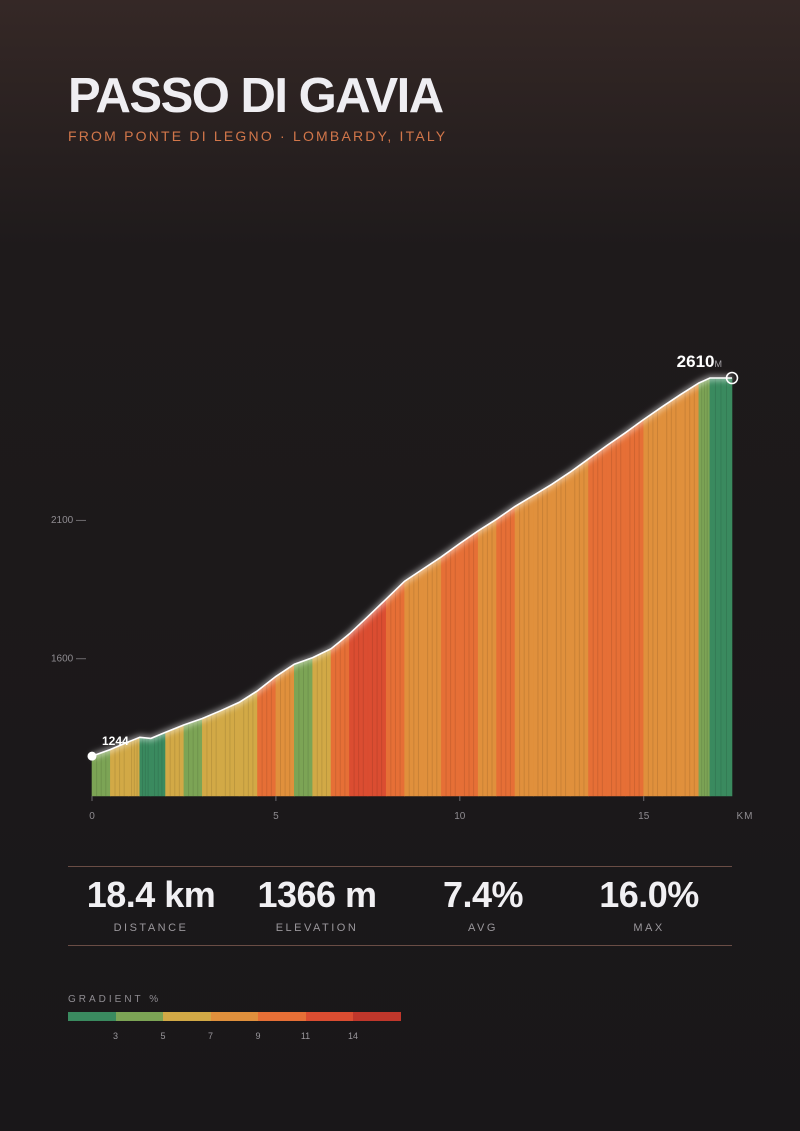 Image resolution: width=800 pixels, height=1131 pixels. What do you see at coordinates (644, 816) in the screenshot?
I see `x-tick-label: 15` at bounding box center [644, 816].